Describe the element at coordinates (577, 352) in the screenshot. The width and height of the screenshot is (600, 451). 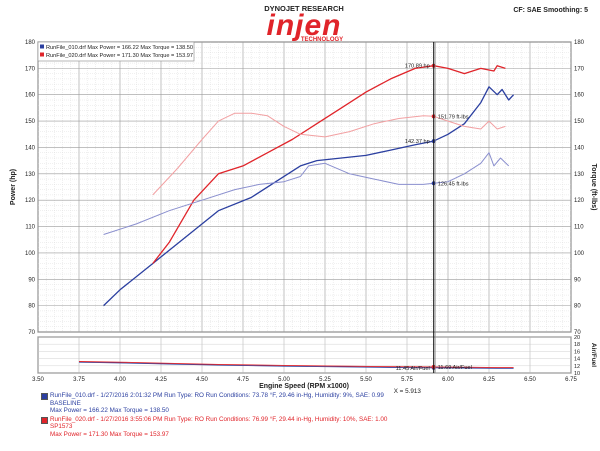
I see `y-tick-label-airfuel: 16` at that location.